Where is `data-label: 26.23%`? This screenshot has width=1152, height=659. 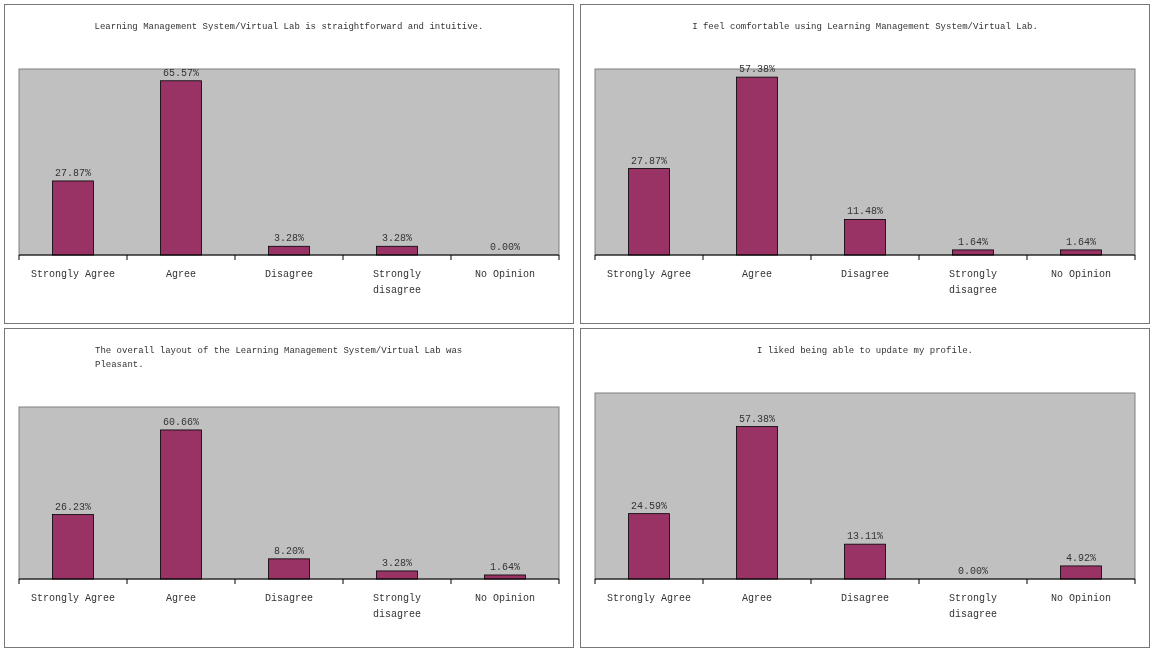
data-label: 26.23% is located at coordinates (73, 507).